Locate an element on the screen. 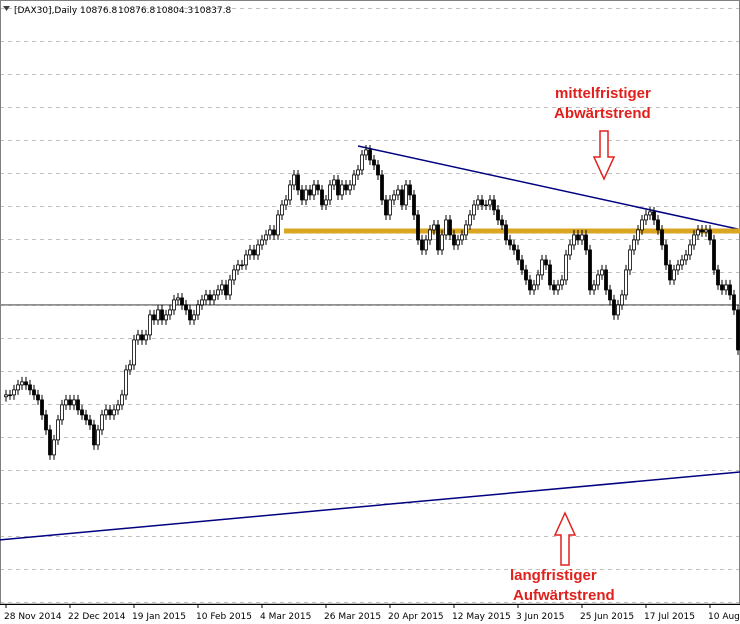  x-tick-label: 4 Mar 2015 is located at coordinates (285, 617).